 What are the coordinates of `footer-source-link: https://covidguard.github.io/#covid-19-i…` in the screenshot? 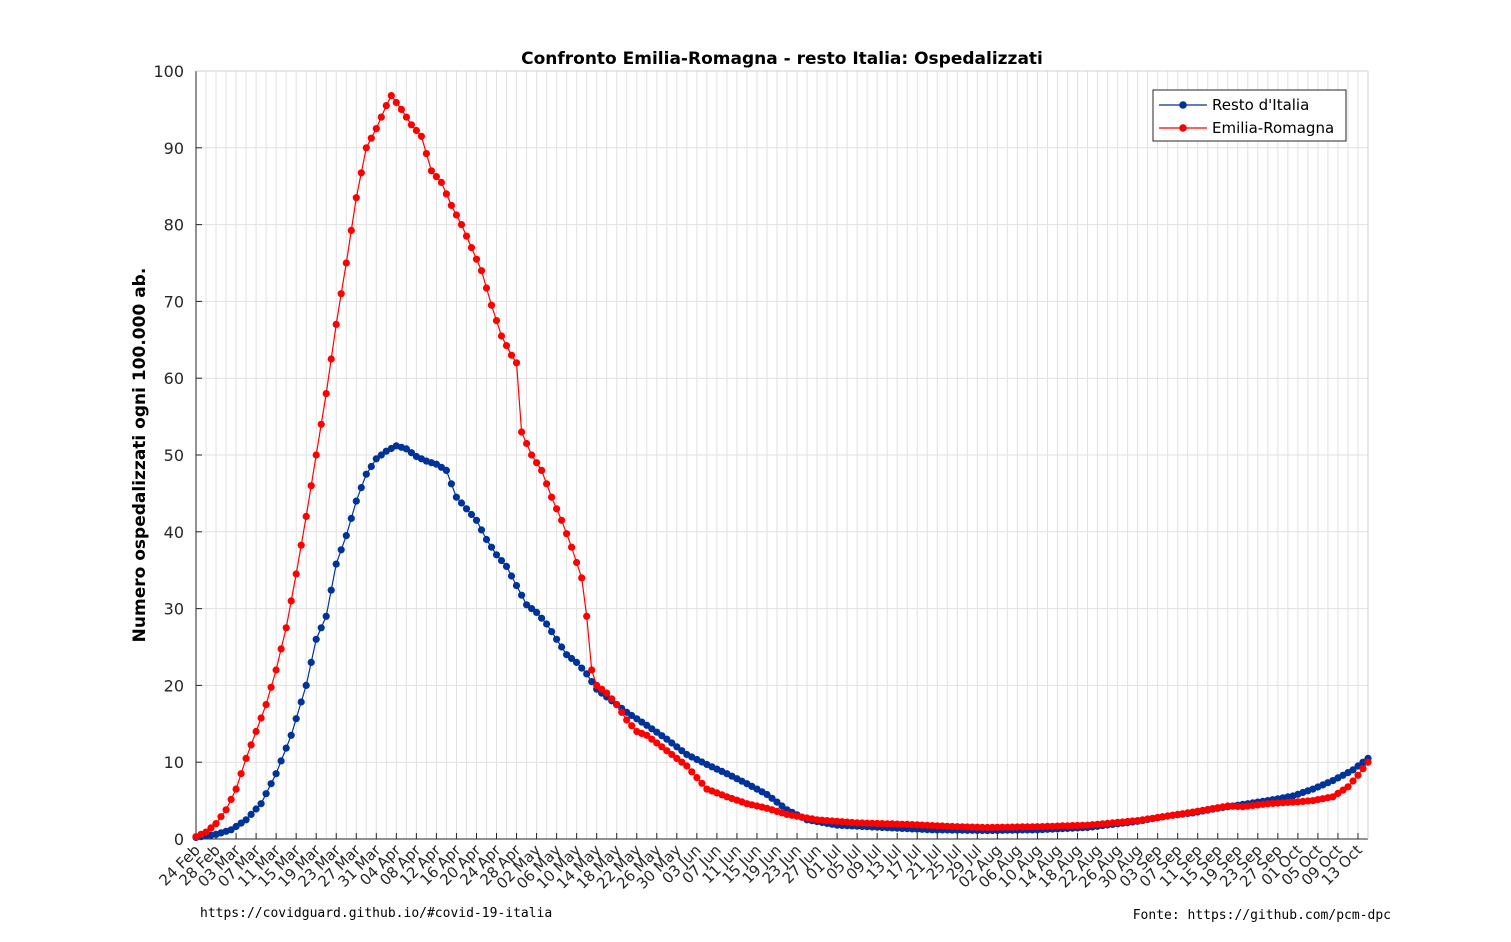 It's located at (376, 913).